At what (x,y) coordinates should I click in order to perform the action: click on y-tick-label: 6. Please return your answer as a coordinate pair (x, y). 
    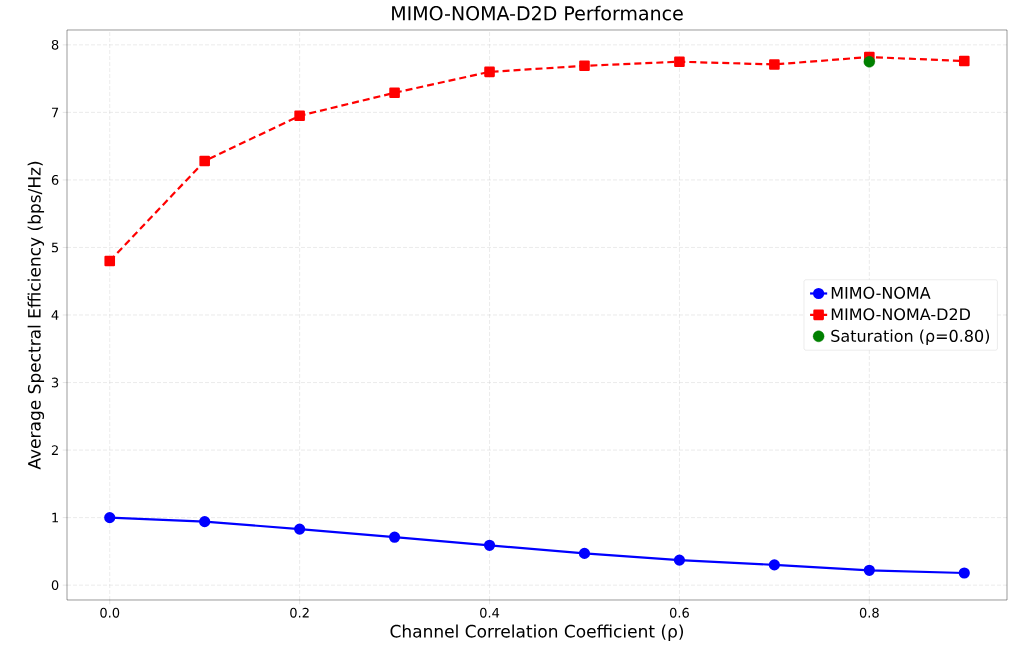
    Looking at the image, I should click on (55, 180).